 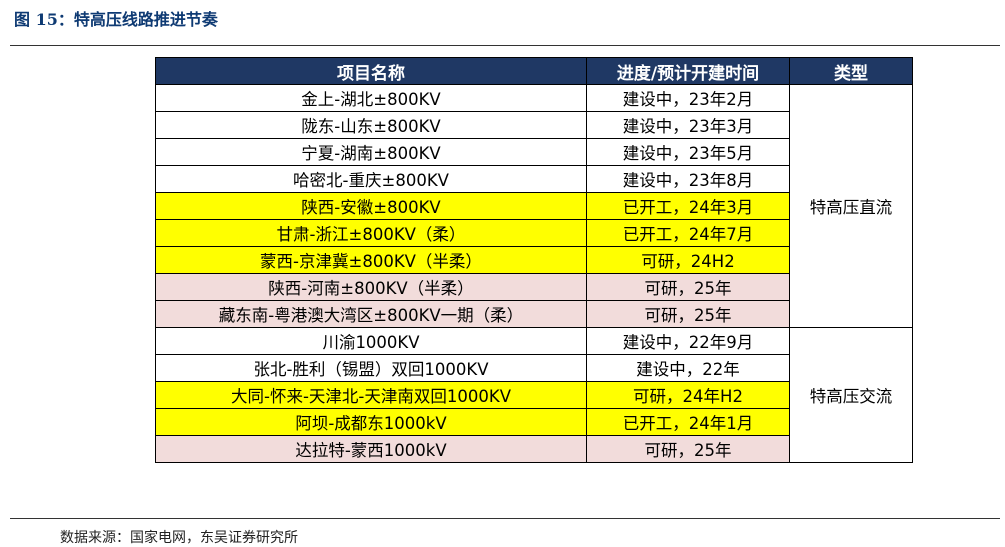 What do you see at coordinates (688, 179) in the screenshot?
I see `progress-cell: 建设中，23年8月` at bounding box center [688, 179].